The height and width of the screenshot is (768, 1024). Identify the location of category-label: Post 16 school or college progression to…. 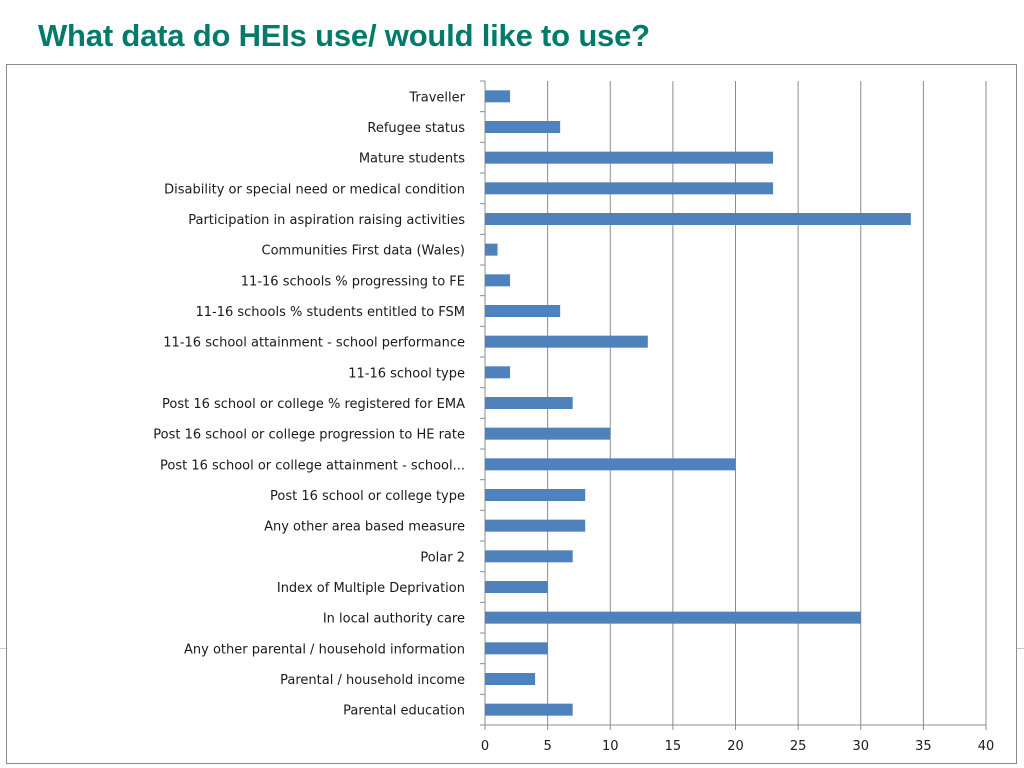
(309, 435).